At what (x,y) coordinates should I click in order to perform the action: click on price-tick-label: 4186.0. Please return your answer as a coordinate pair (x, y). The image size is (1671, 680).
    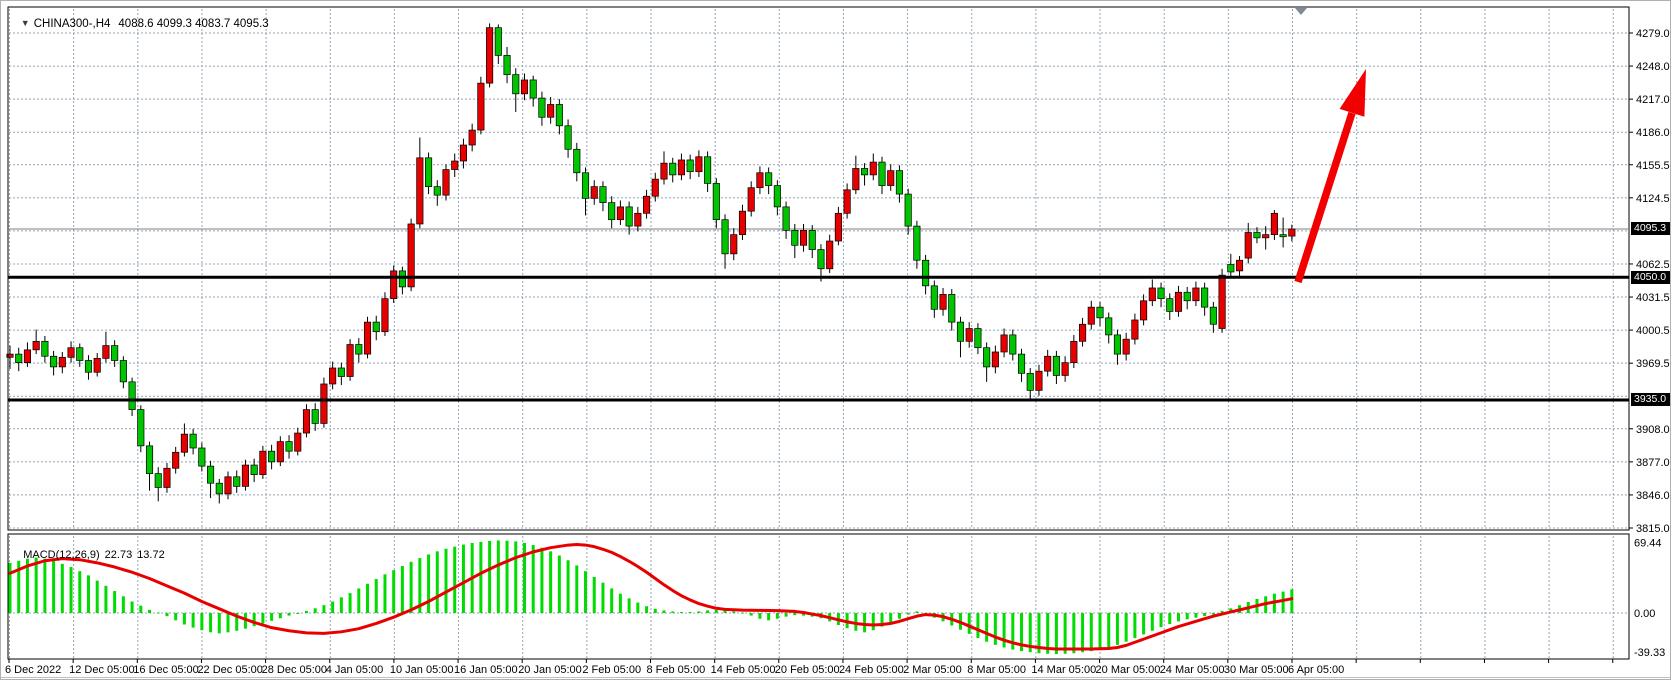
    Looking at the image, I should click on (1653, 133).